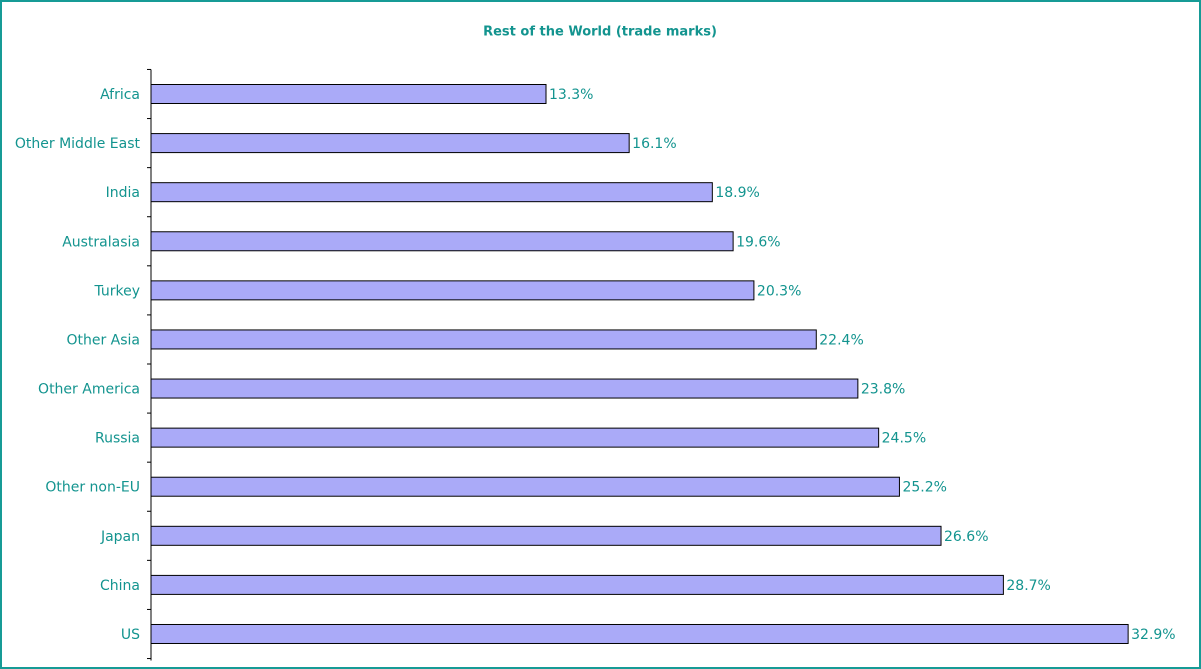 The height and width of the screenshot is (669, 1201). What do you see at coordinates (101, 242) in the screenshot?
I see `category-label: Australasia` at bounding box center [101, 242].